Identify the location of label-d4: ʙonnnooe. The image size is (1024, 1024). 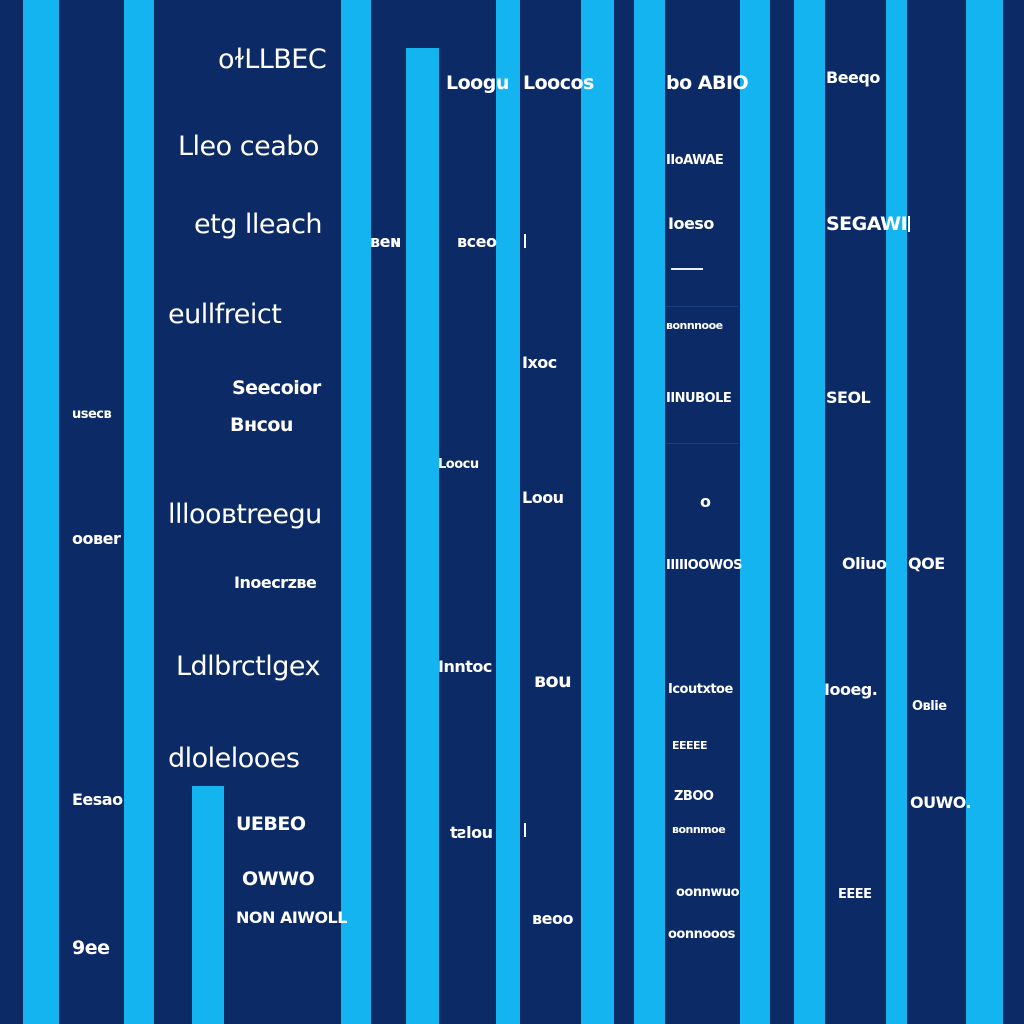
(694, 325).